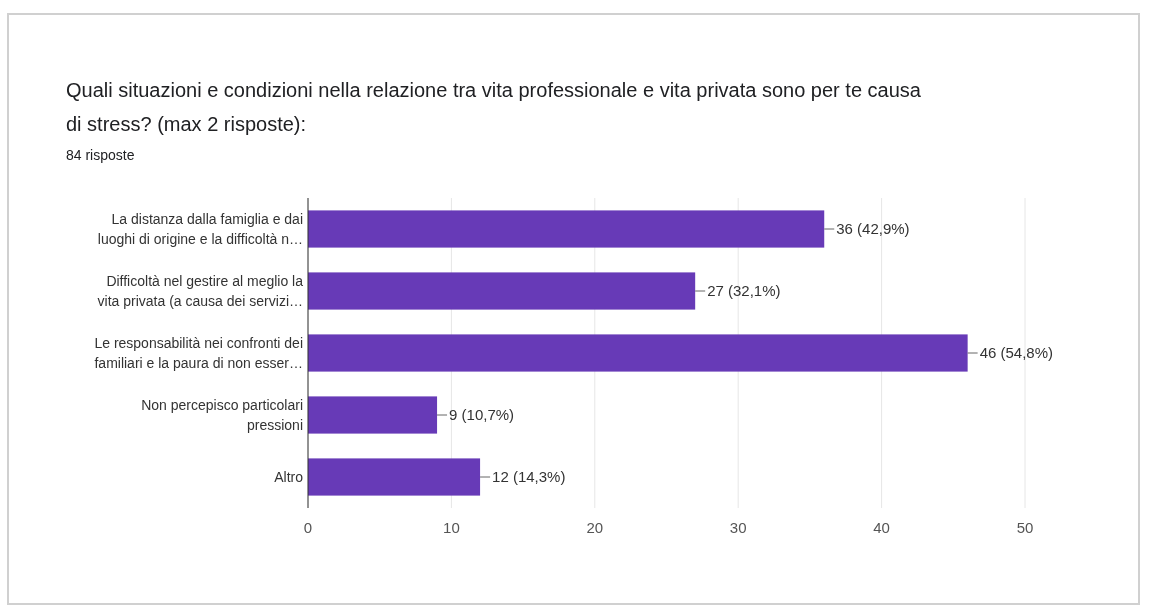 This screenshot has width=1151, height=612. What do you see at coordinates (289, 477) in the screenshot?
I see `y-tick-label: Altro` at bounding box center [289, 477].